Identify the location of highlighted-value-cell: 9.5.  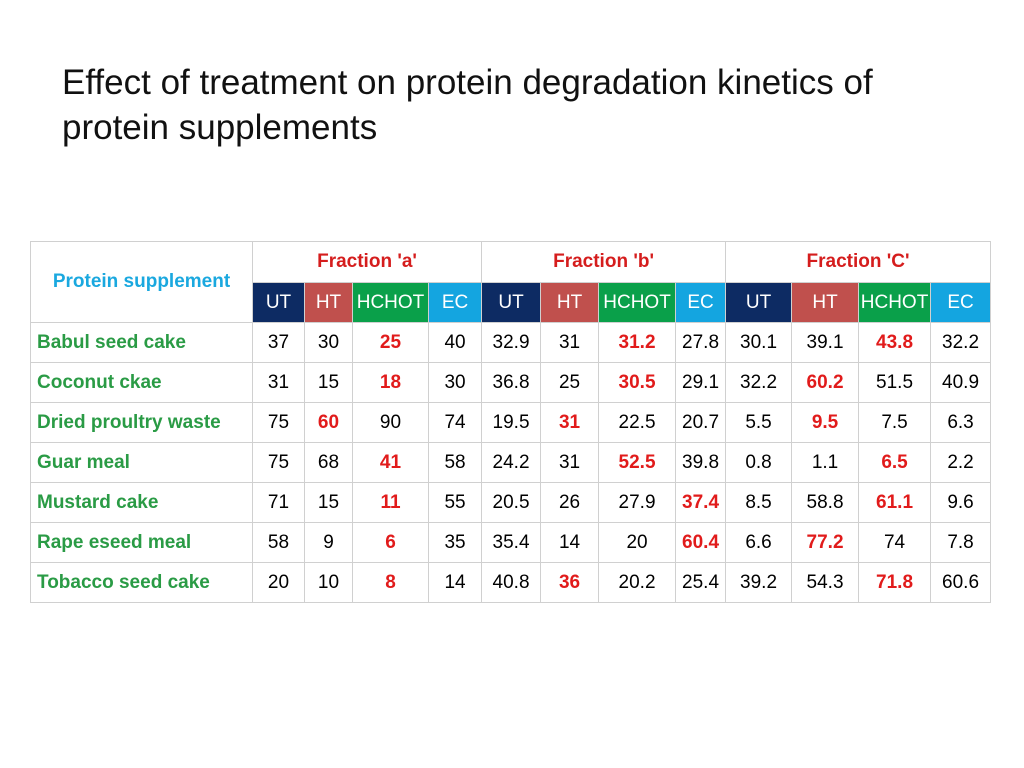
(825, 422).